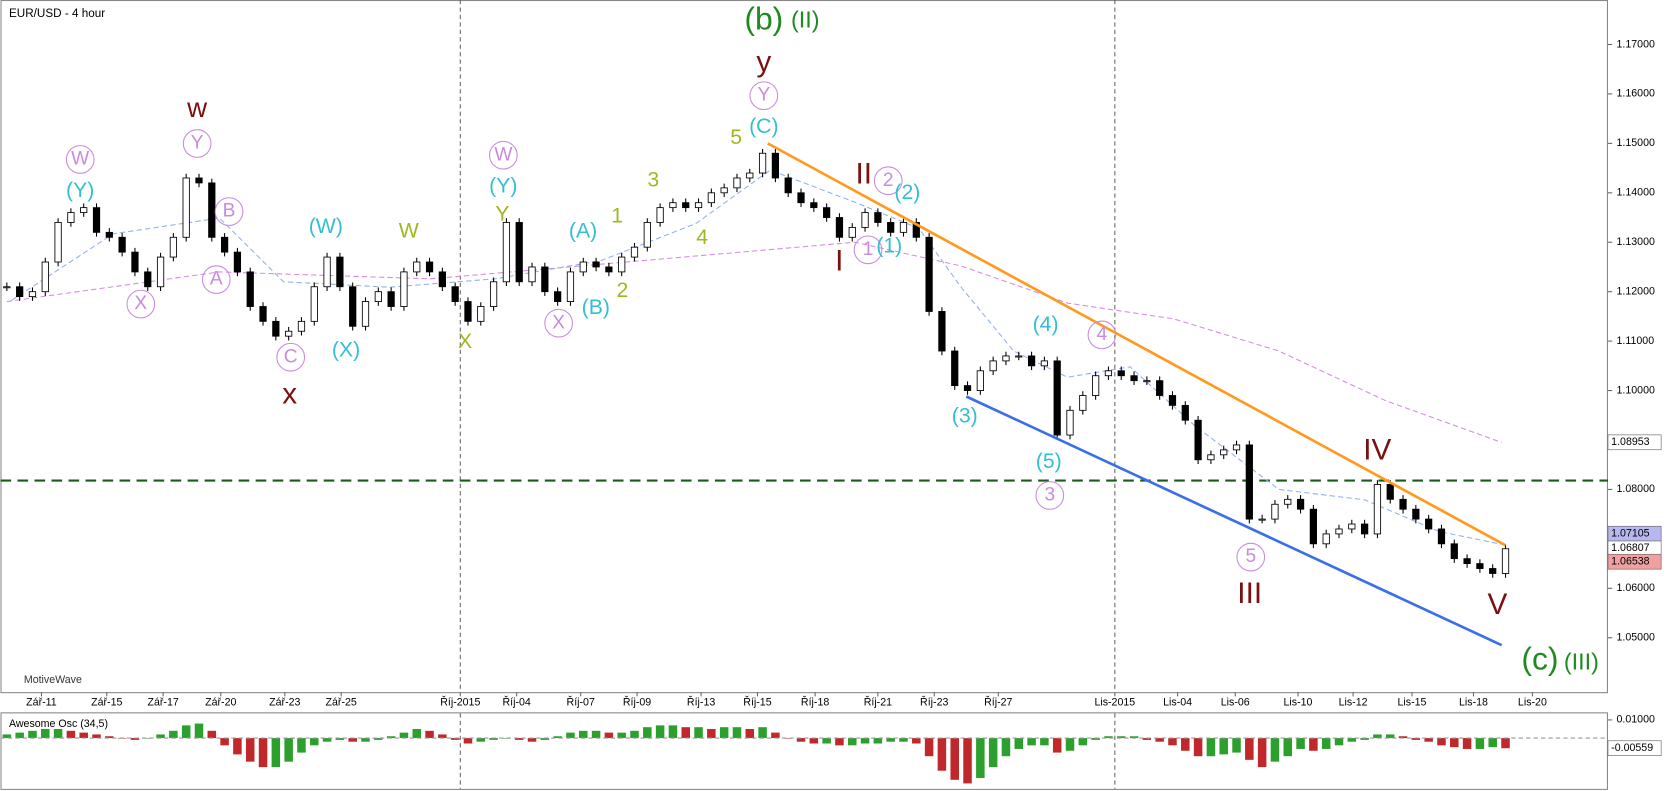 The image size is (1668, 791). What do you see at coordinates (1581, 662) in the screenshot?
I see `wave-label: (III)` at bounding box center [1581, 662].